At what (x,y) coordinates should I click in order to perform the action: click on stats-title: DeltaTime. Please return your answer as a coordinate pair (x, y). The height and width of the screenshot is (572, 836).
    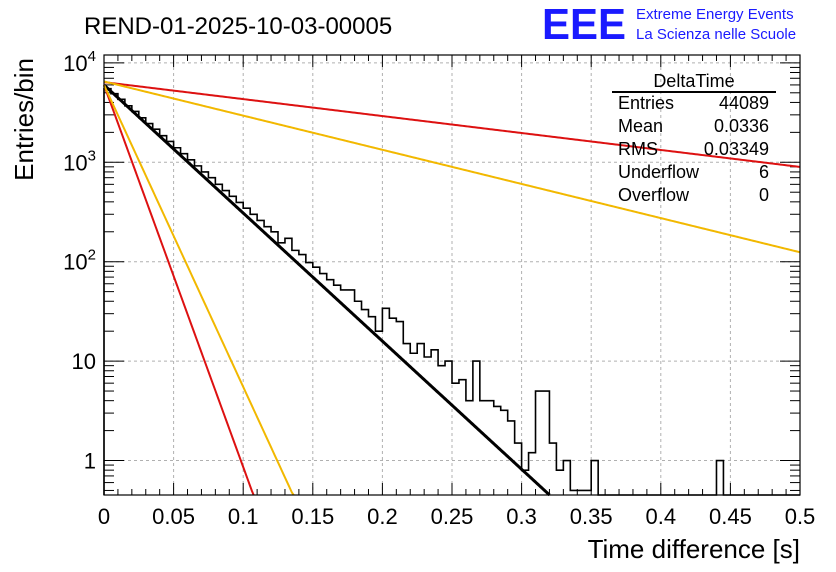
    Looking at the image, I should click on (693, 81).